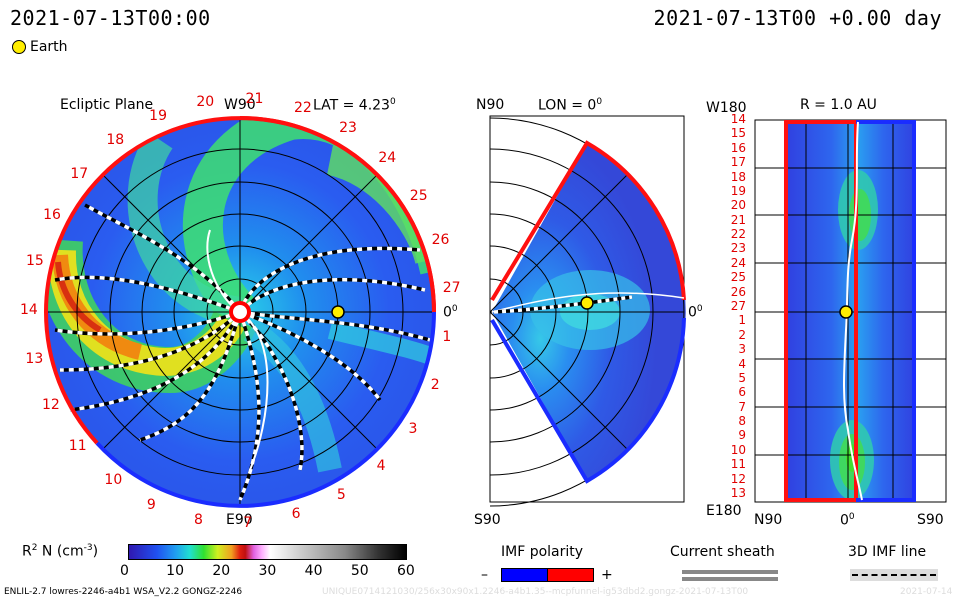  Describe the element at coordinates (151, 505) in the screenshot. I see `rotation-number-9: 9` at that location.